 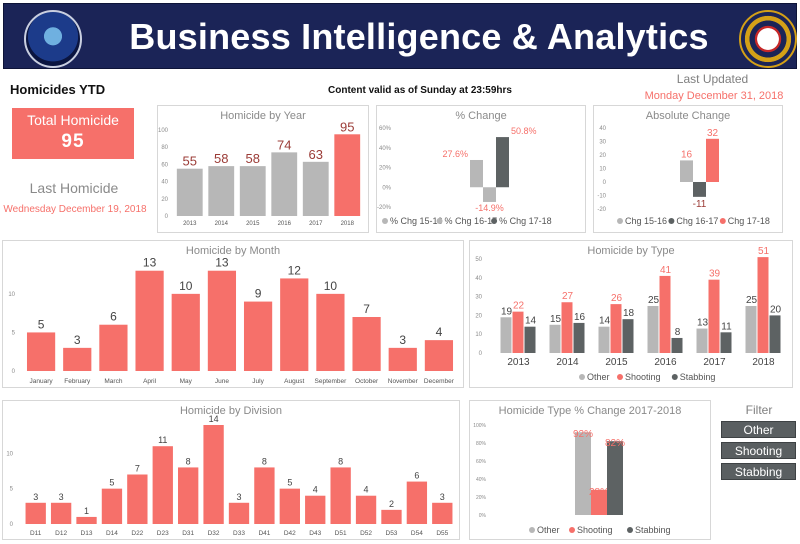 What do you see at coordinates (442, 533) in the screenshot?
I see `x-tick-label: D55` at bounding box center [442, 533].